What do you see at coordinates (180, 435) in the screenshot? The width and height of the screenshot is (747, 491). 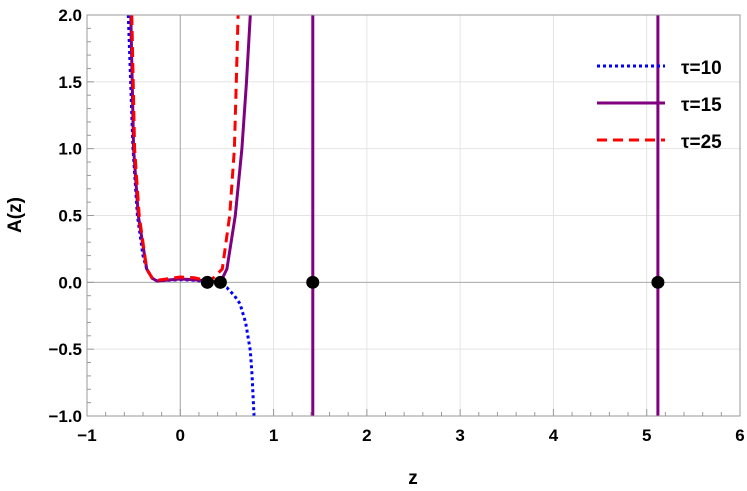 I see `x-tick-label: 0` at bounding box center [180, 435].